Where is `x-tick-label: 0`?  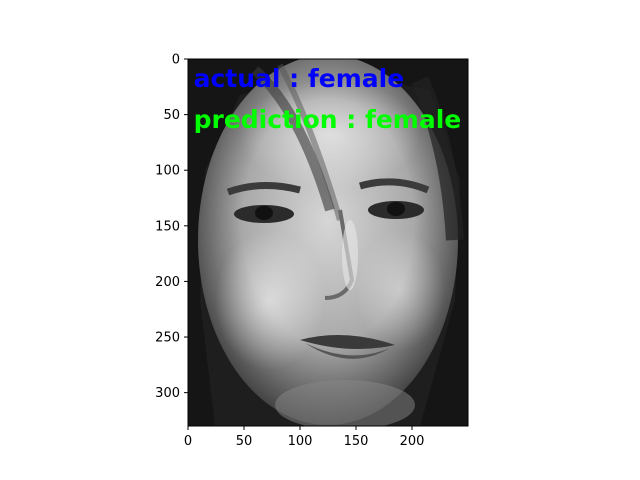
x-tick-label: 0 is located at coordinates (188, 441).